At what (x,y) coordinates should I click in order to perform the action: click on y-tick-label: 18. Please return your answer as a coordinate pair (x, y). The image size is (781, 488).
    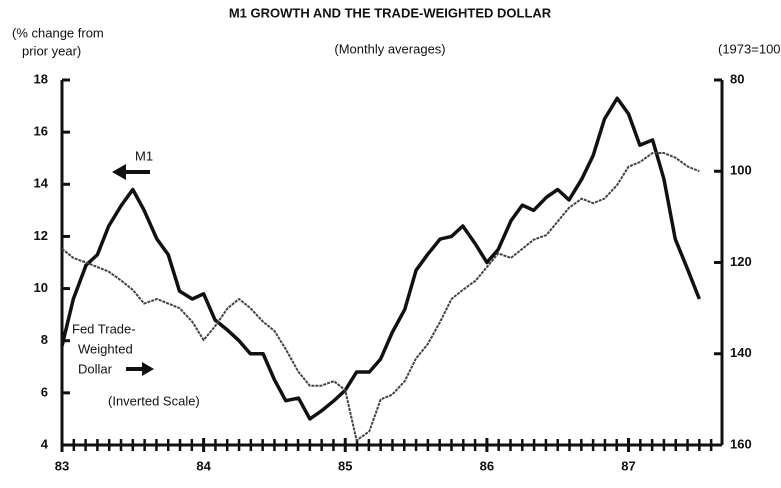
    Looking at the image, I should click on (41, 78).